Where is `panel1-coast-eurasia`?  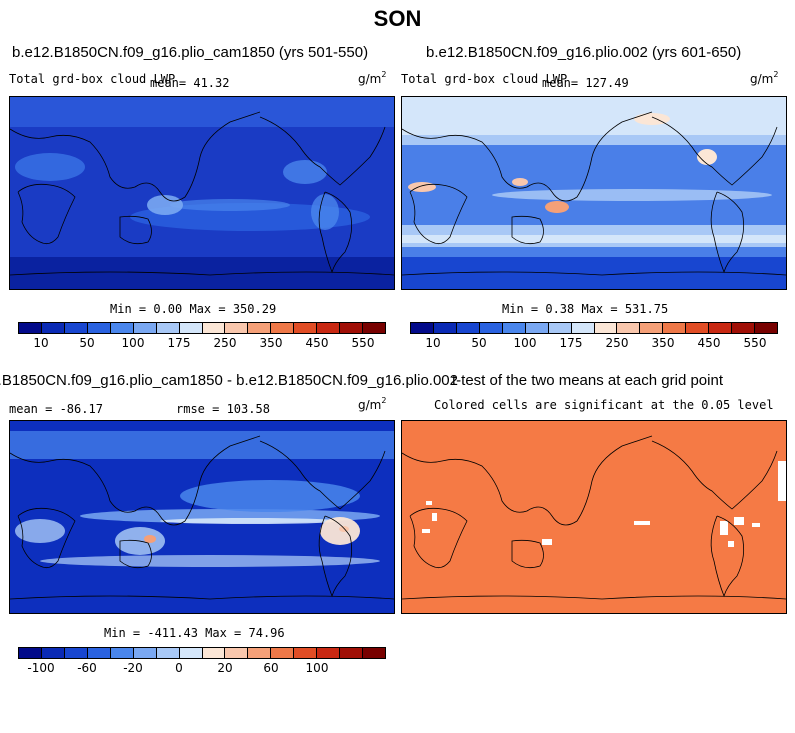 panel1-coast-eurasia is located at coordinates (135, 156).